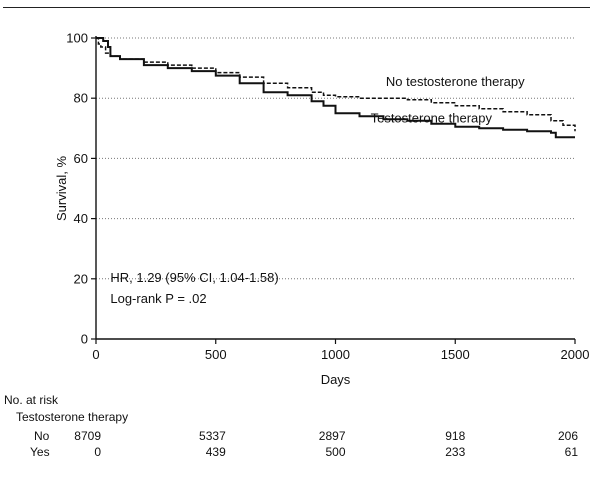 The height and width of the screenshot is (480, 596). What do you see at coordinates (335, 354) in the screenshot?
I see `x-tick-label-1000: 1000` at bounding box center [335, 354].